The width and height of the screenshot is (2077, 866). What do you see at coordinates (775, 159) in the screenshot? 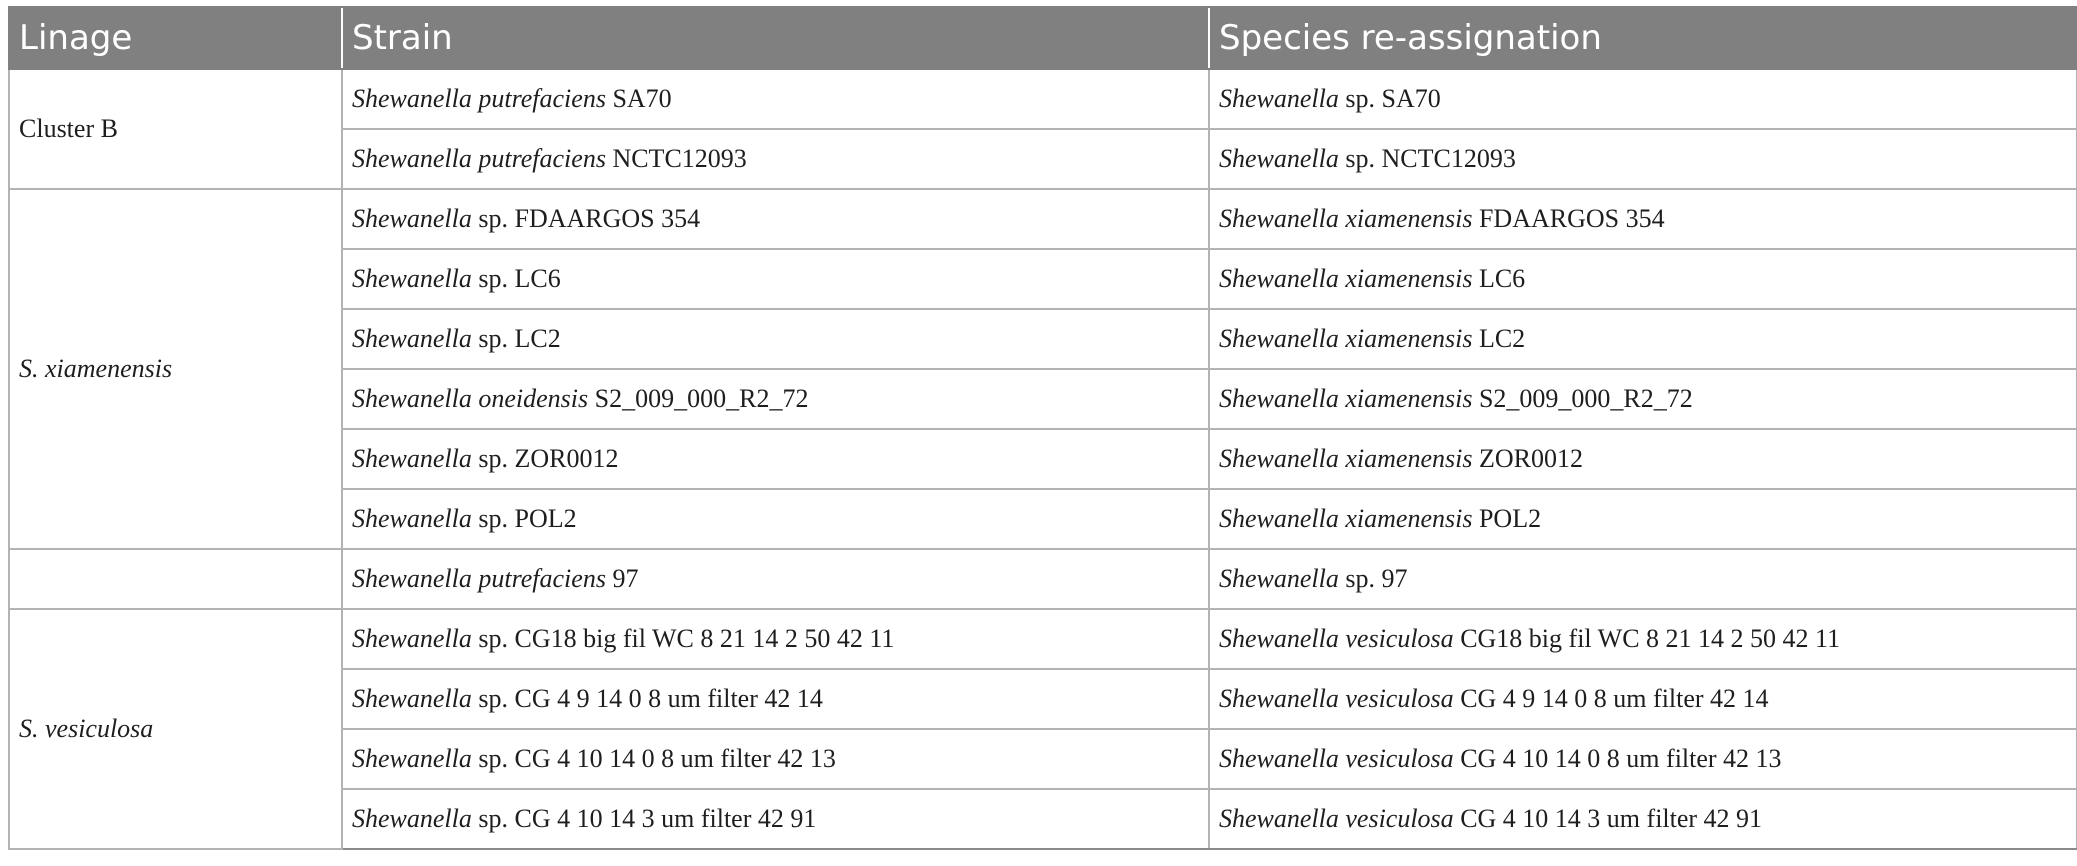
I see `strain-cell: Shewanella putrefaciens NCTC12093` at bounding box center [775, 159].